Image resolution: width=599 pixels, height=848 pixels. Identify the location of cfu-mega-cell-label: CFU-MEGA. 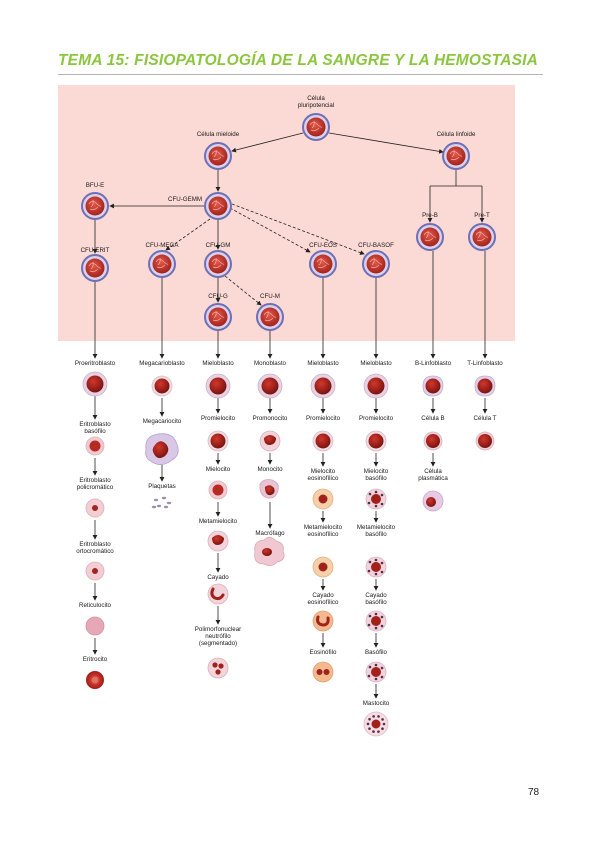
(162, 245).